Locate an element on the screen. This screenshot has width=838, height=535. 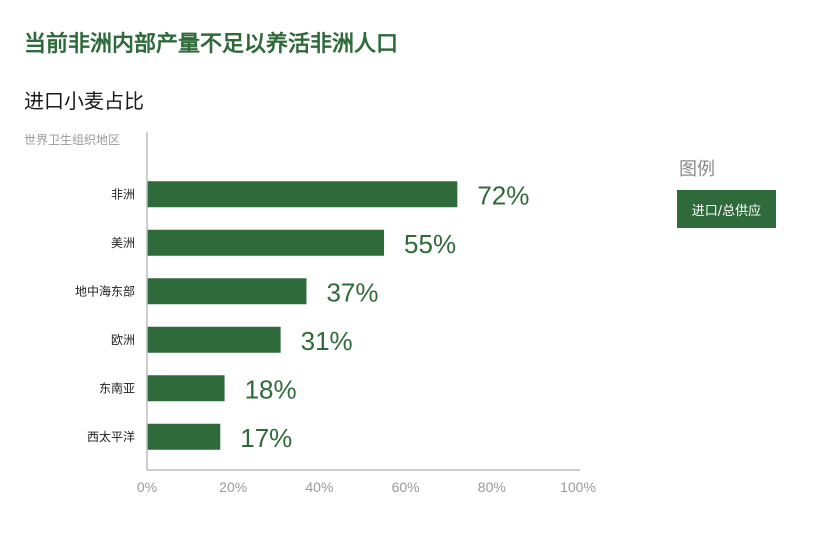
category-label: 美洲 is located at coordinates (123, 243).